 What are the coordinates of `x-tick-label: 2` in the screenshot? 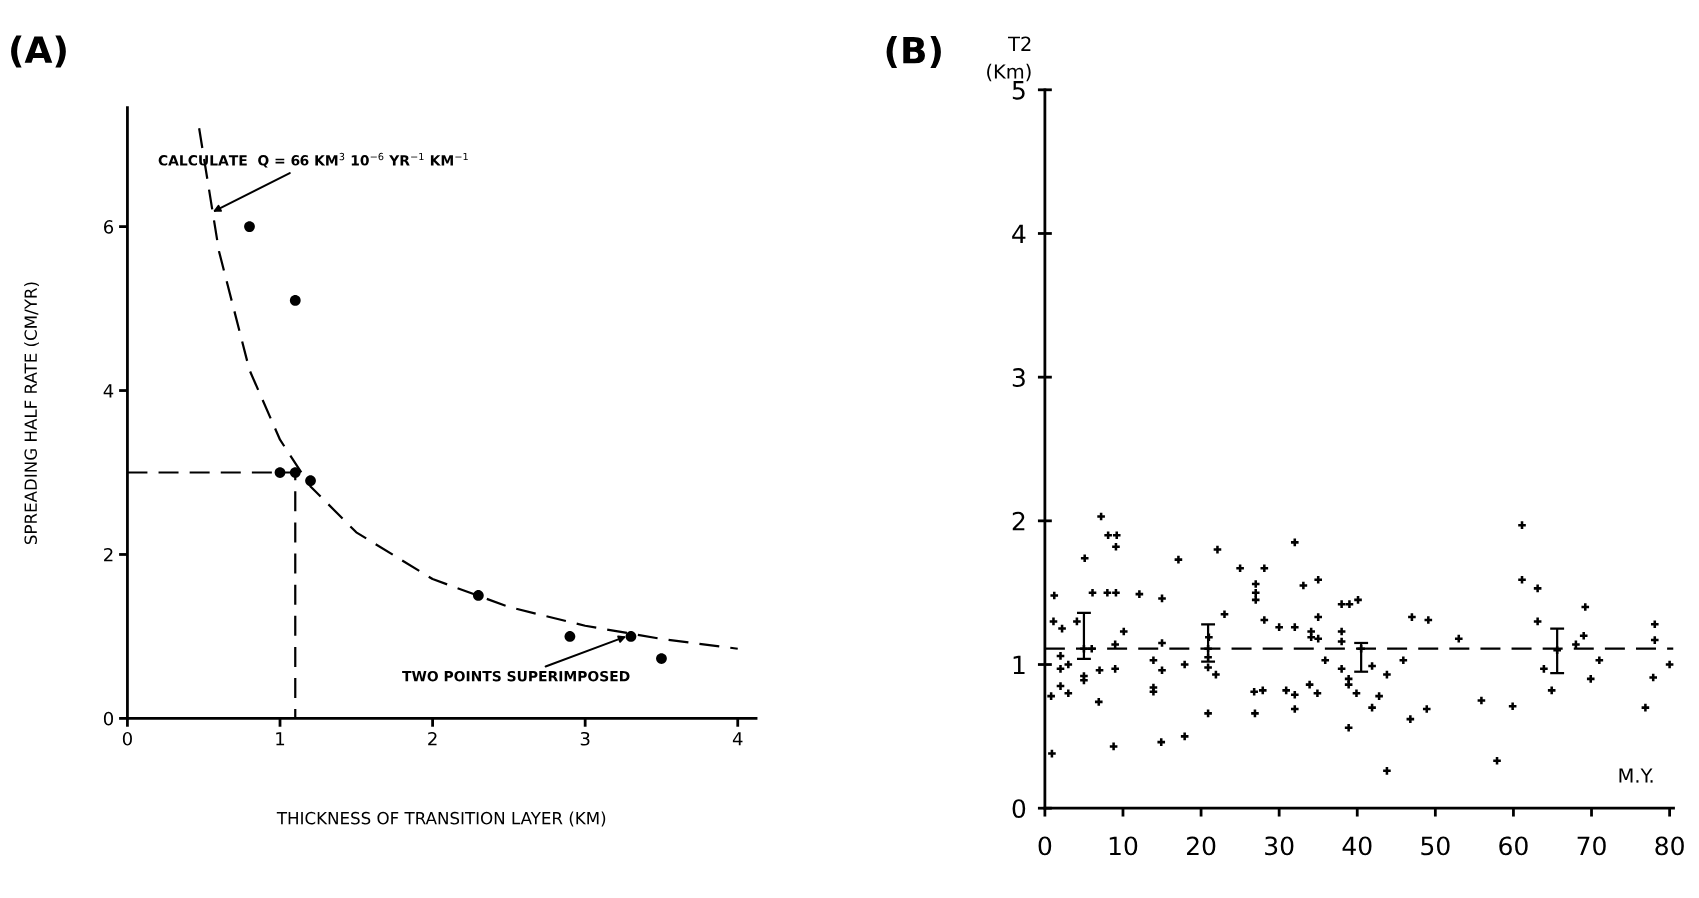 It's located at (432, 738).